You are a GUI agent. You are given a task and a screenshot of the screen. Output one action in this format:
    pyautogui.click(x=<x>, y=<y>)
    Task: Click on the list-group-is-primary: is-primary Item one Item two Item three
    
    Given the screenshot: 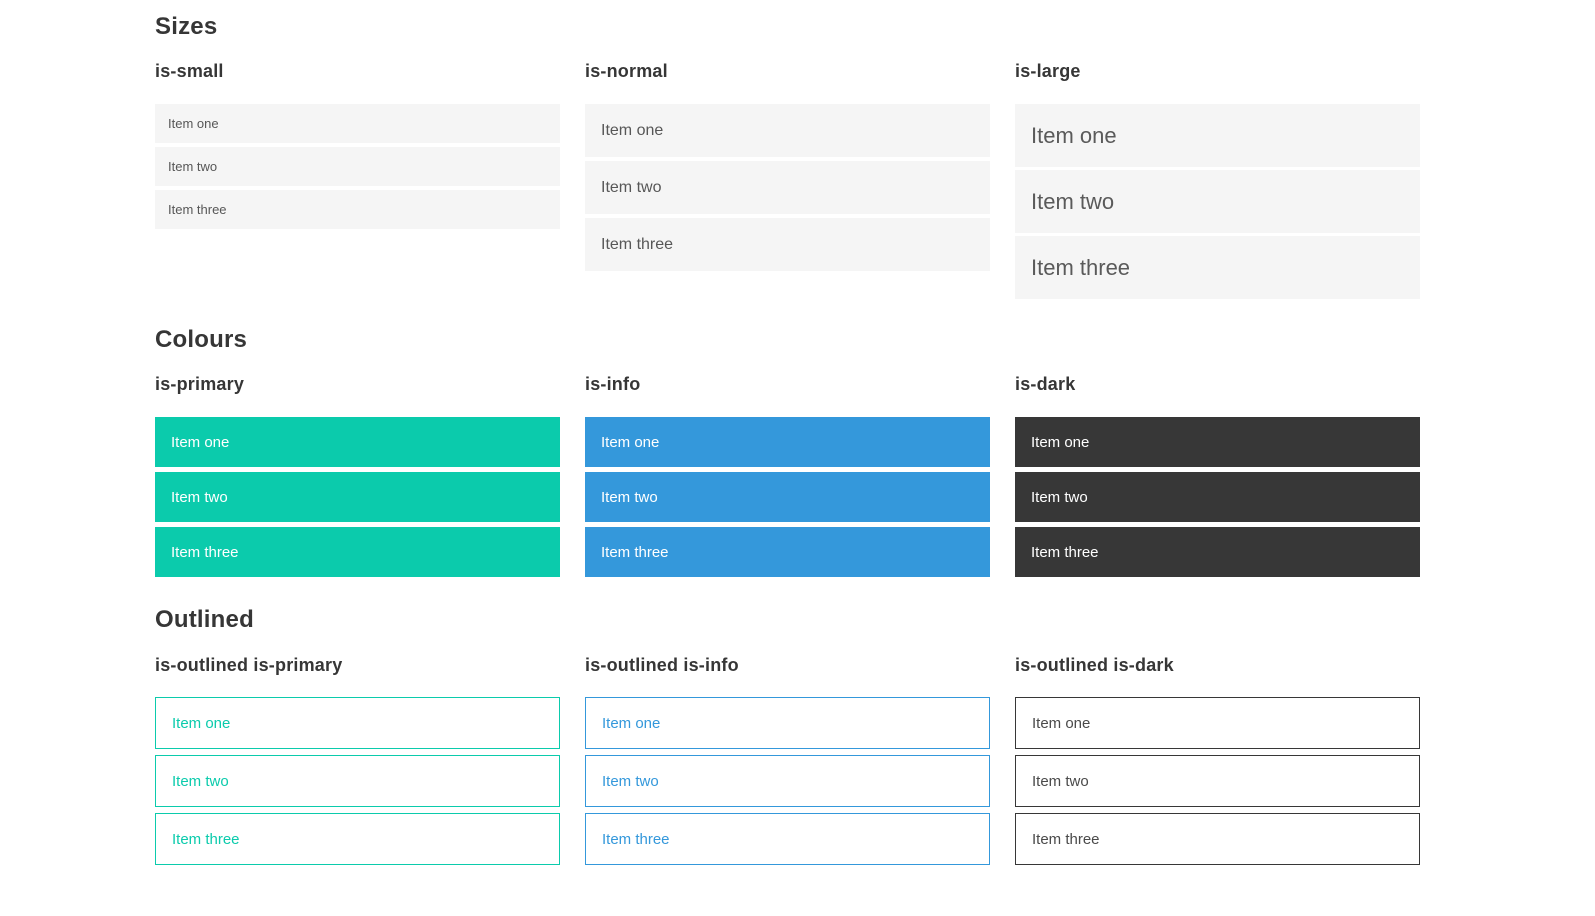 What is the action you would take?
    pyautogui.click(x=357, y=478)
    